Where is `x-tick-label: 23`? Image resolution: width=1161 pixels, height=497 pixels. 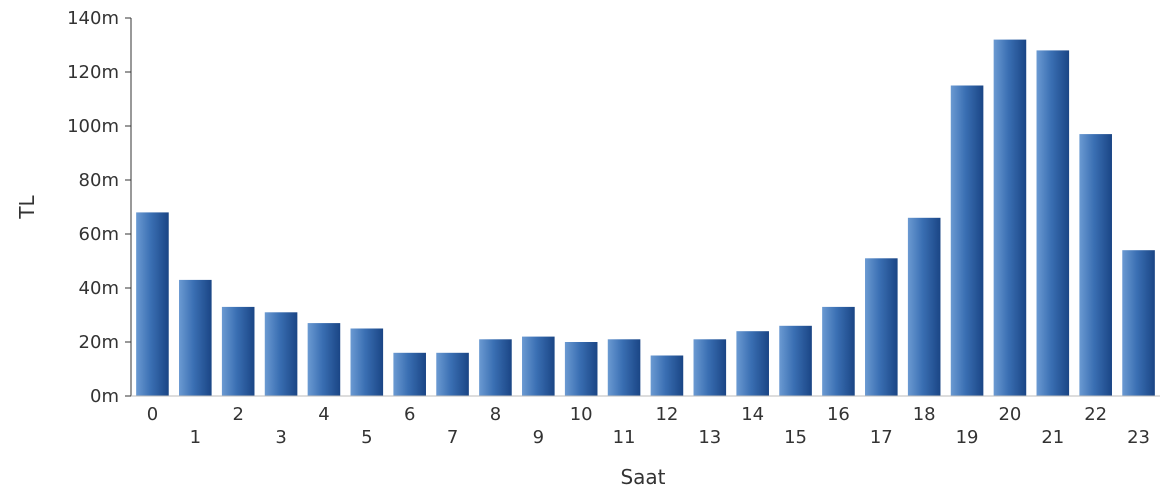
x-tick-label: 23 is located at coordinates (1138, 437).